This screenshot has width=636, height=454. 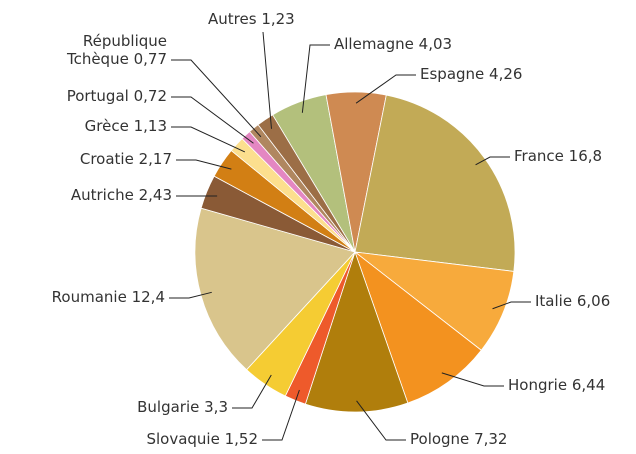 I want to click on slice-label: Grèce 1,13, so click(x=126, y=126).